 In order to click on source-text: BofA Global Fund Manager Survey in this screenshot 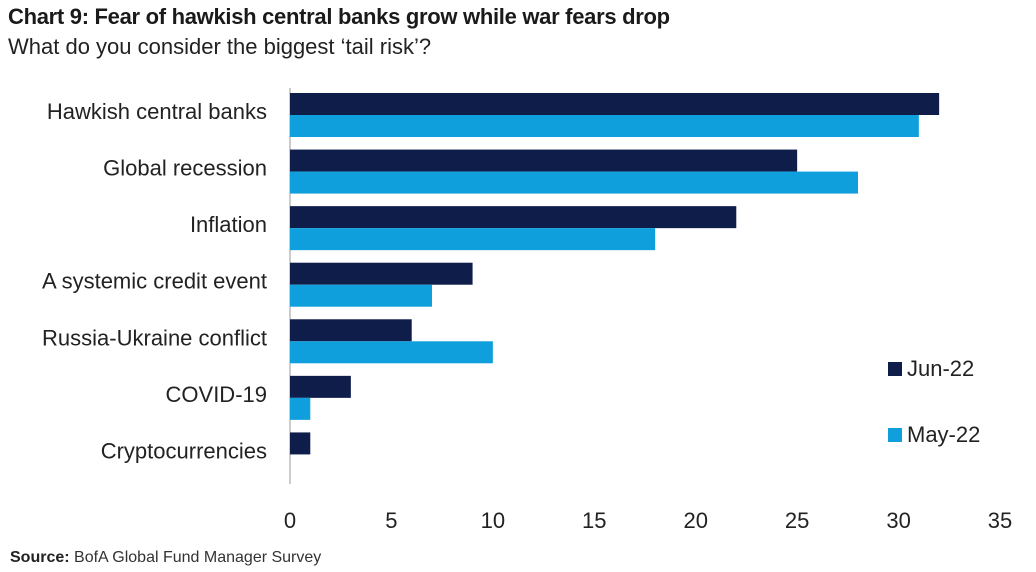, I will do `click(198, 557)`.